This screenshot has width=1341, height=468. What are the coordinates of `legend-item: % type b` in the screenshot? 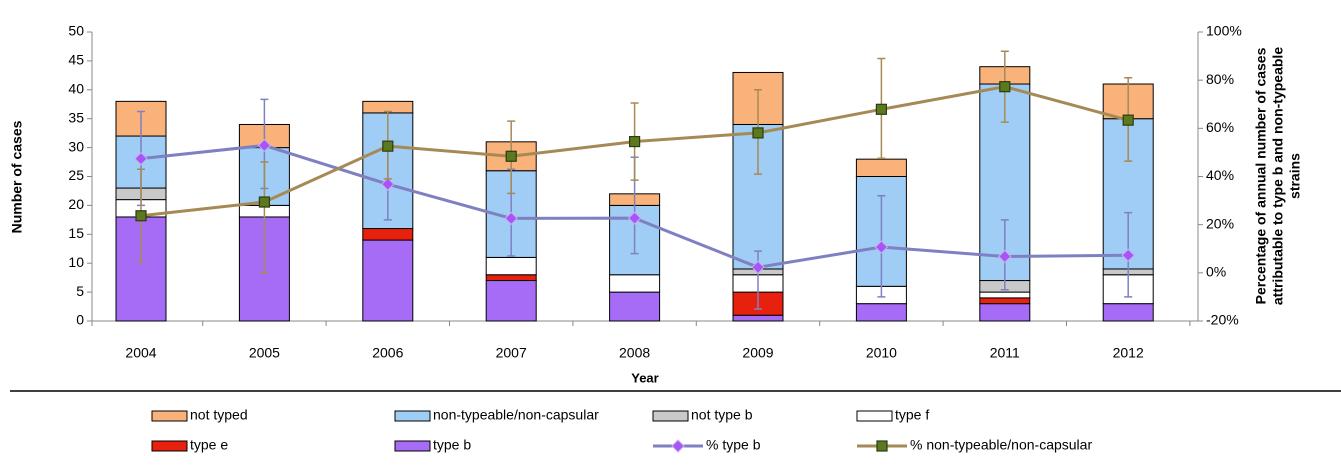 It's located at (707, 445).